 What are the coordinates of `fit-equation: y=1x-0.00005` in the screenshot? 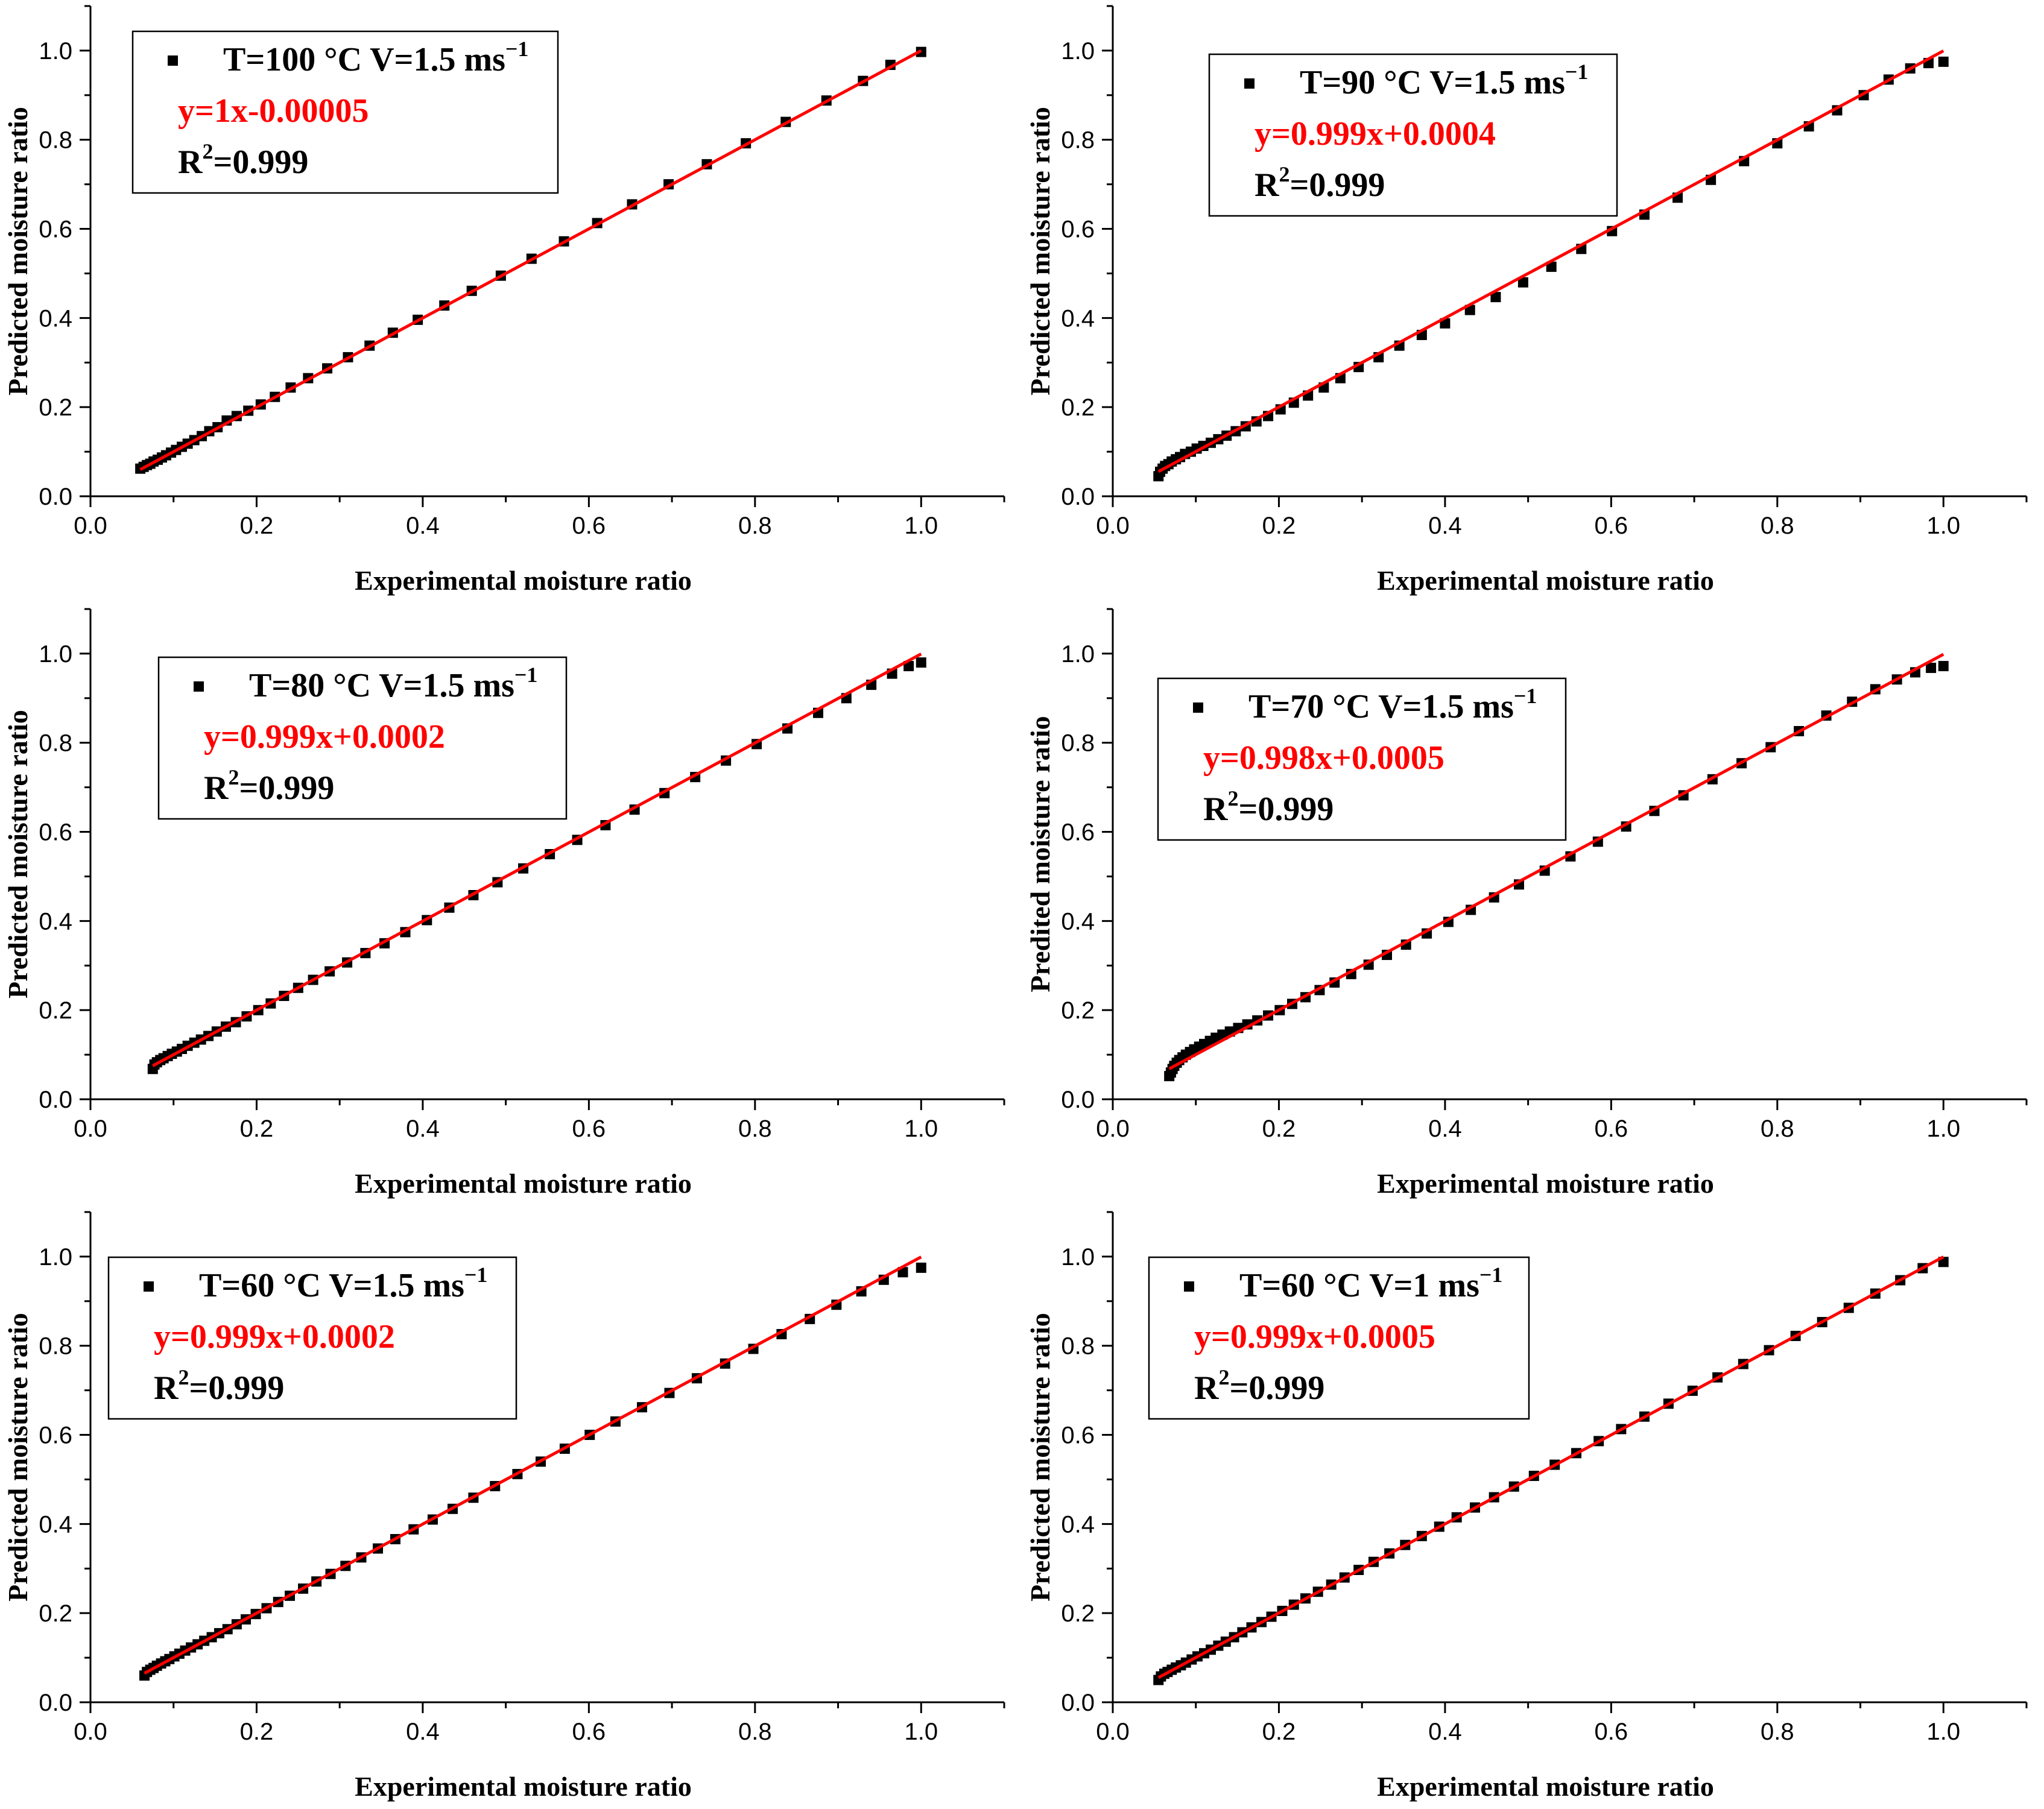 It's located at (273, 111).